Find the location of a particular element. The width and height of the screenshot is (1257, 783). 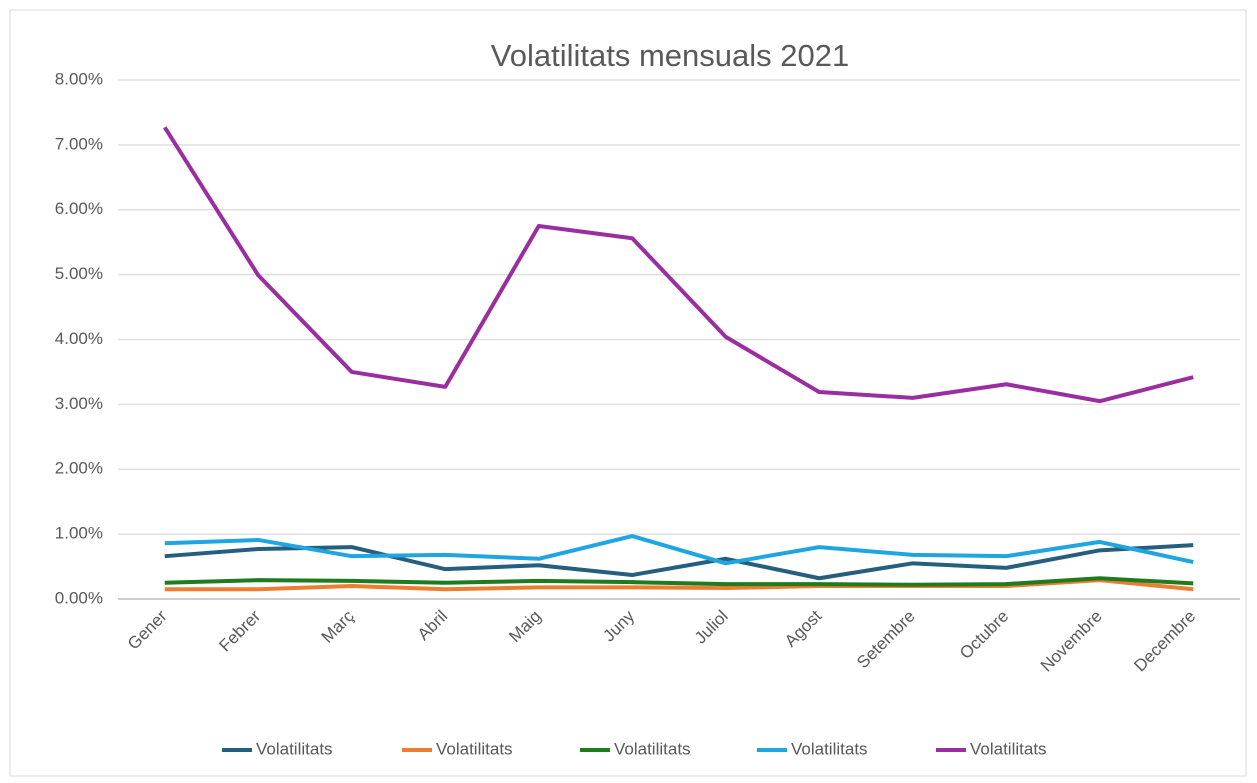

y-tick-label: 5.00% is located at coordinates (79, 273).